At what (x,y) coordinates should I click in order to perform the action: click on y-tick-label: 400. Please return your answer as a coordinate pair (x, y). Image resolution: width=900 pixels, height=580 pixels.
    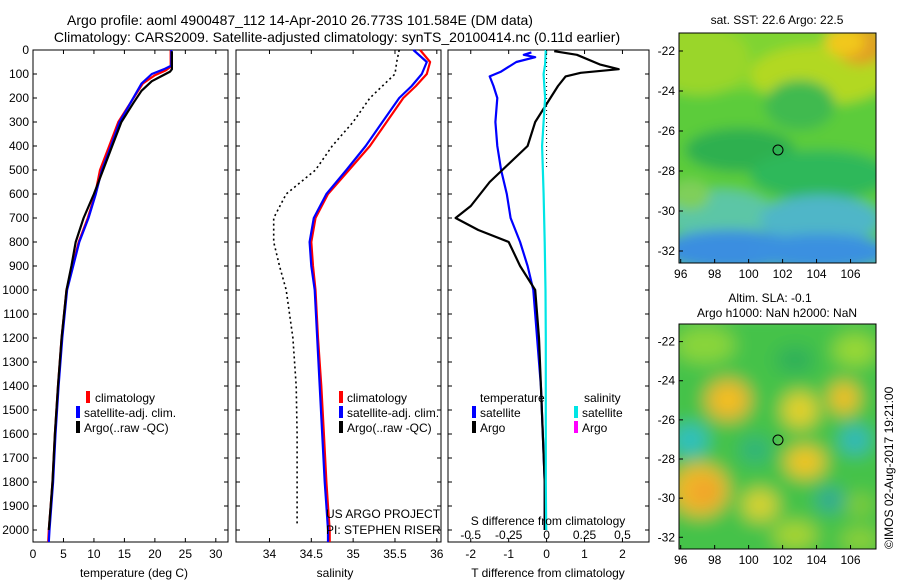
    Looking at the image, I should click on (19, 146).